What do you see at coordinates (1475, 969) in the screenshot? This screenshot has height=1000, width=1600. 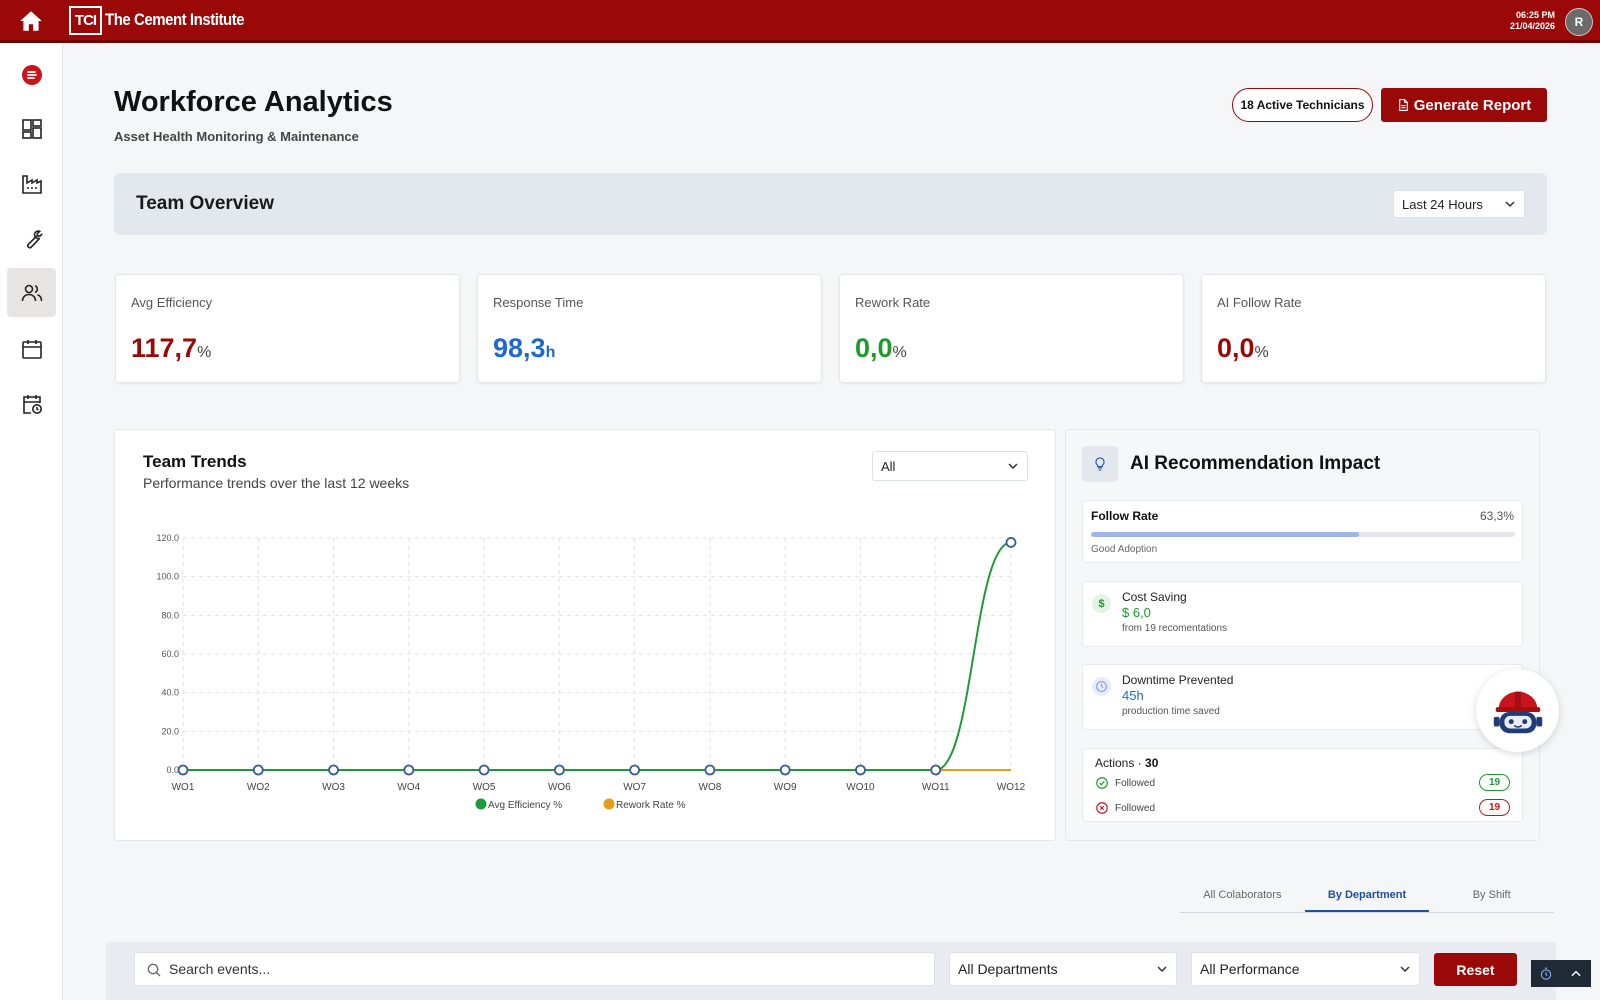 I see `reset-button: Reset` at bounding box center [1475, 969].